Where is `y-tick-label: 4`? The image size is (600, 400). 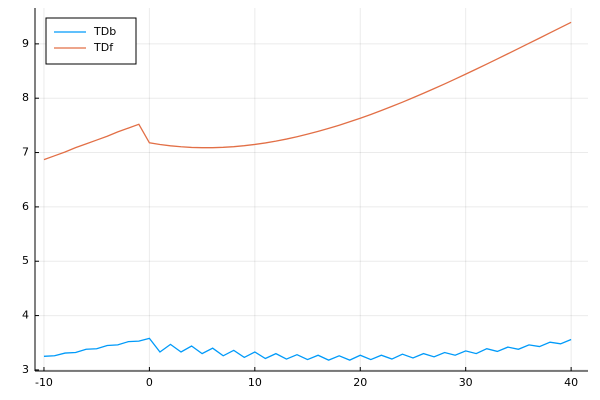 y-tick-label: 4 is located at coordinates (25, 315).